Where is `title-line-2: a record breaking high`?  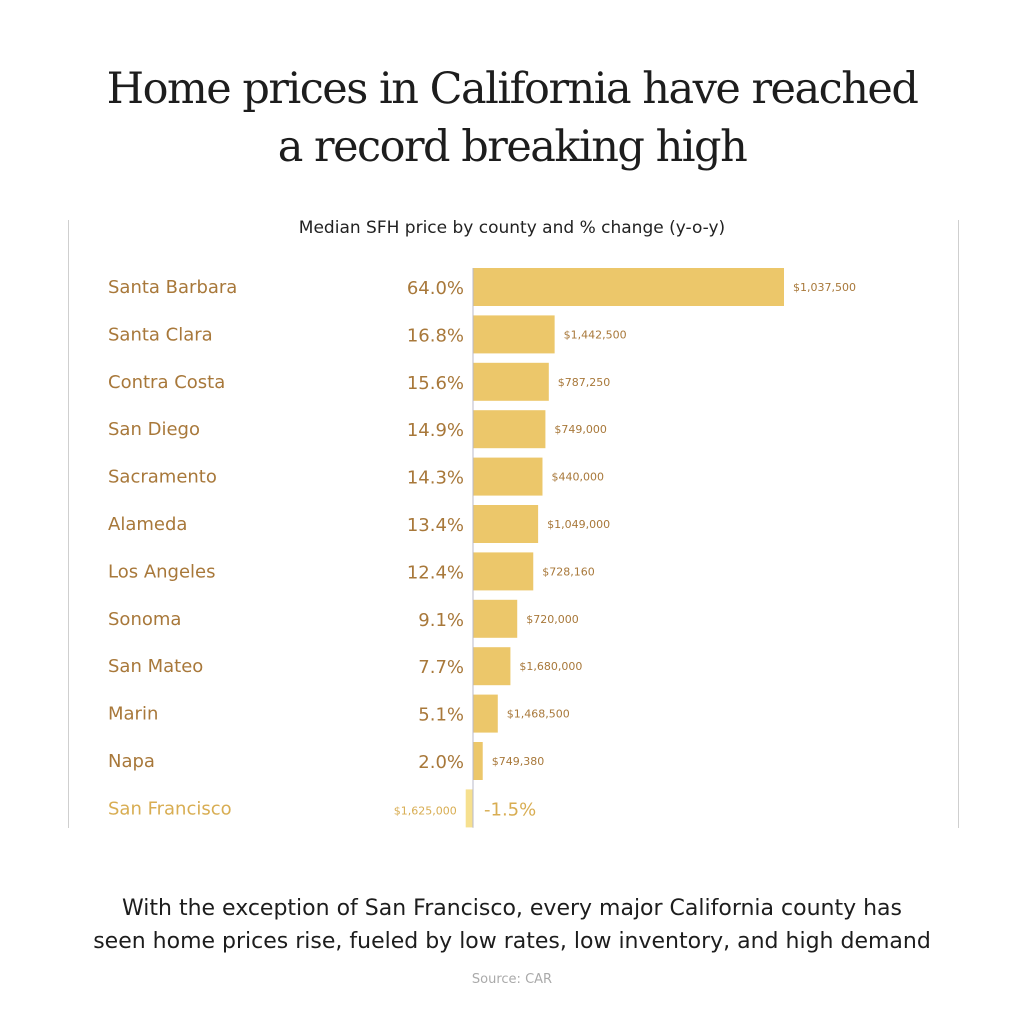
title-line-2: a record breaking high is located at coordinates (512, 147).